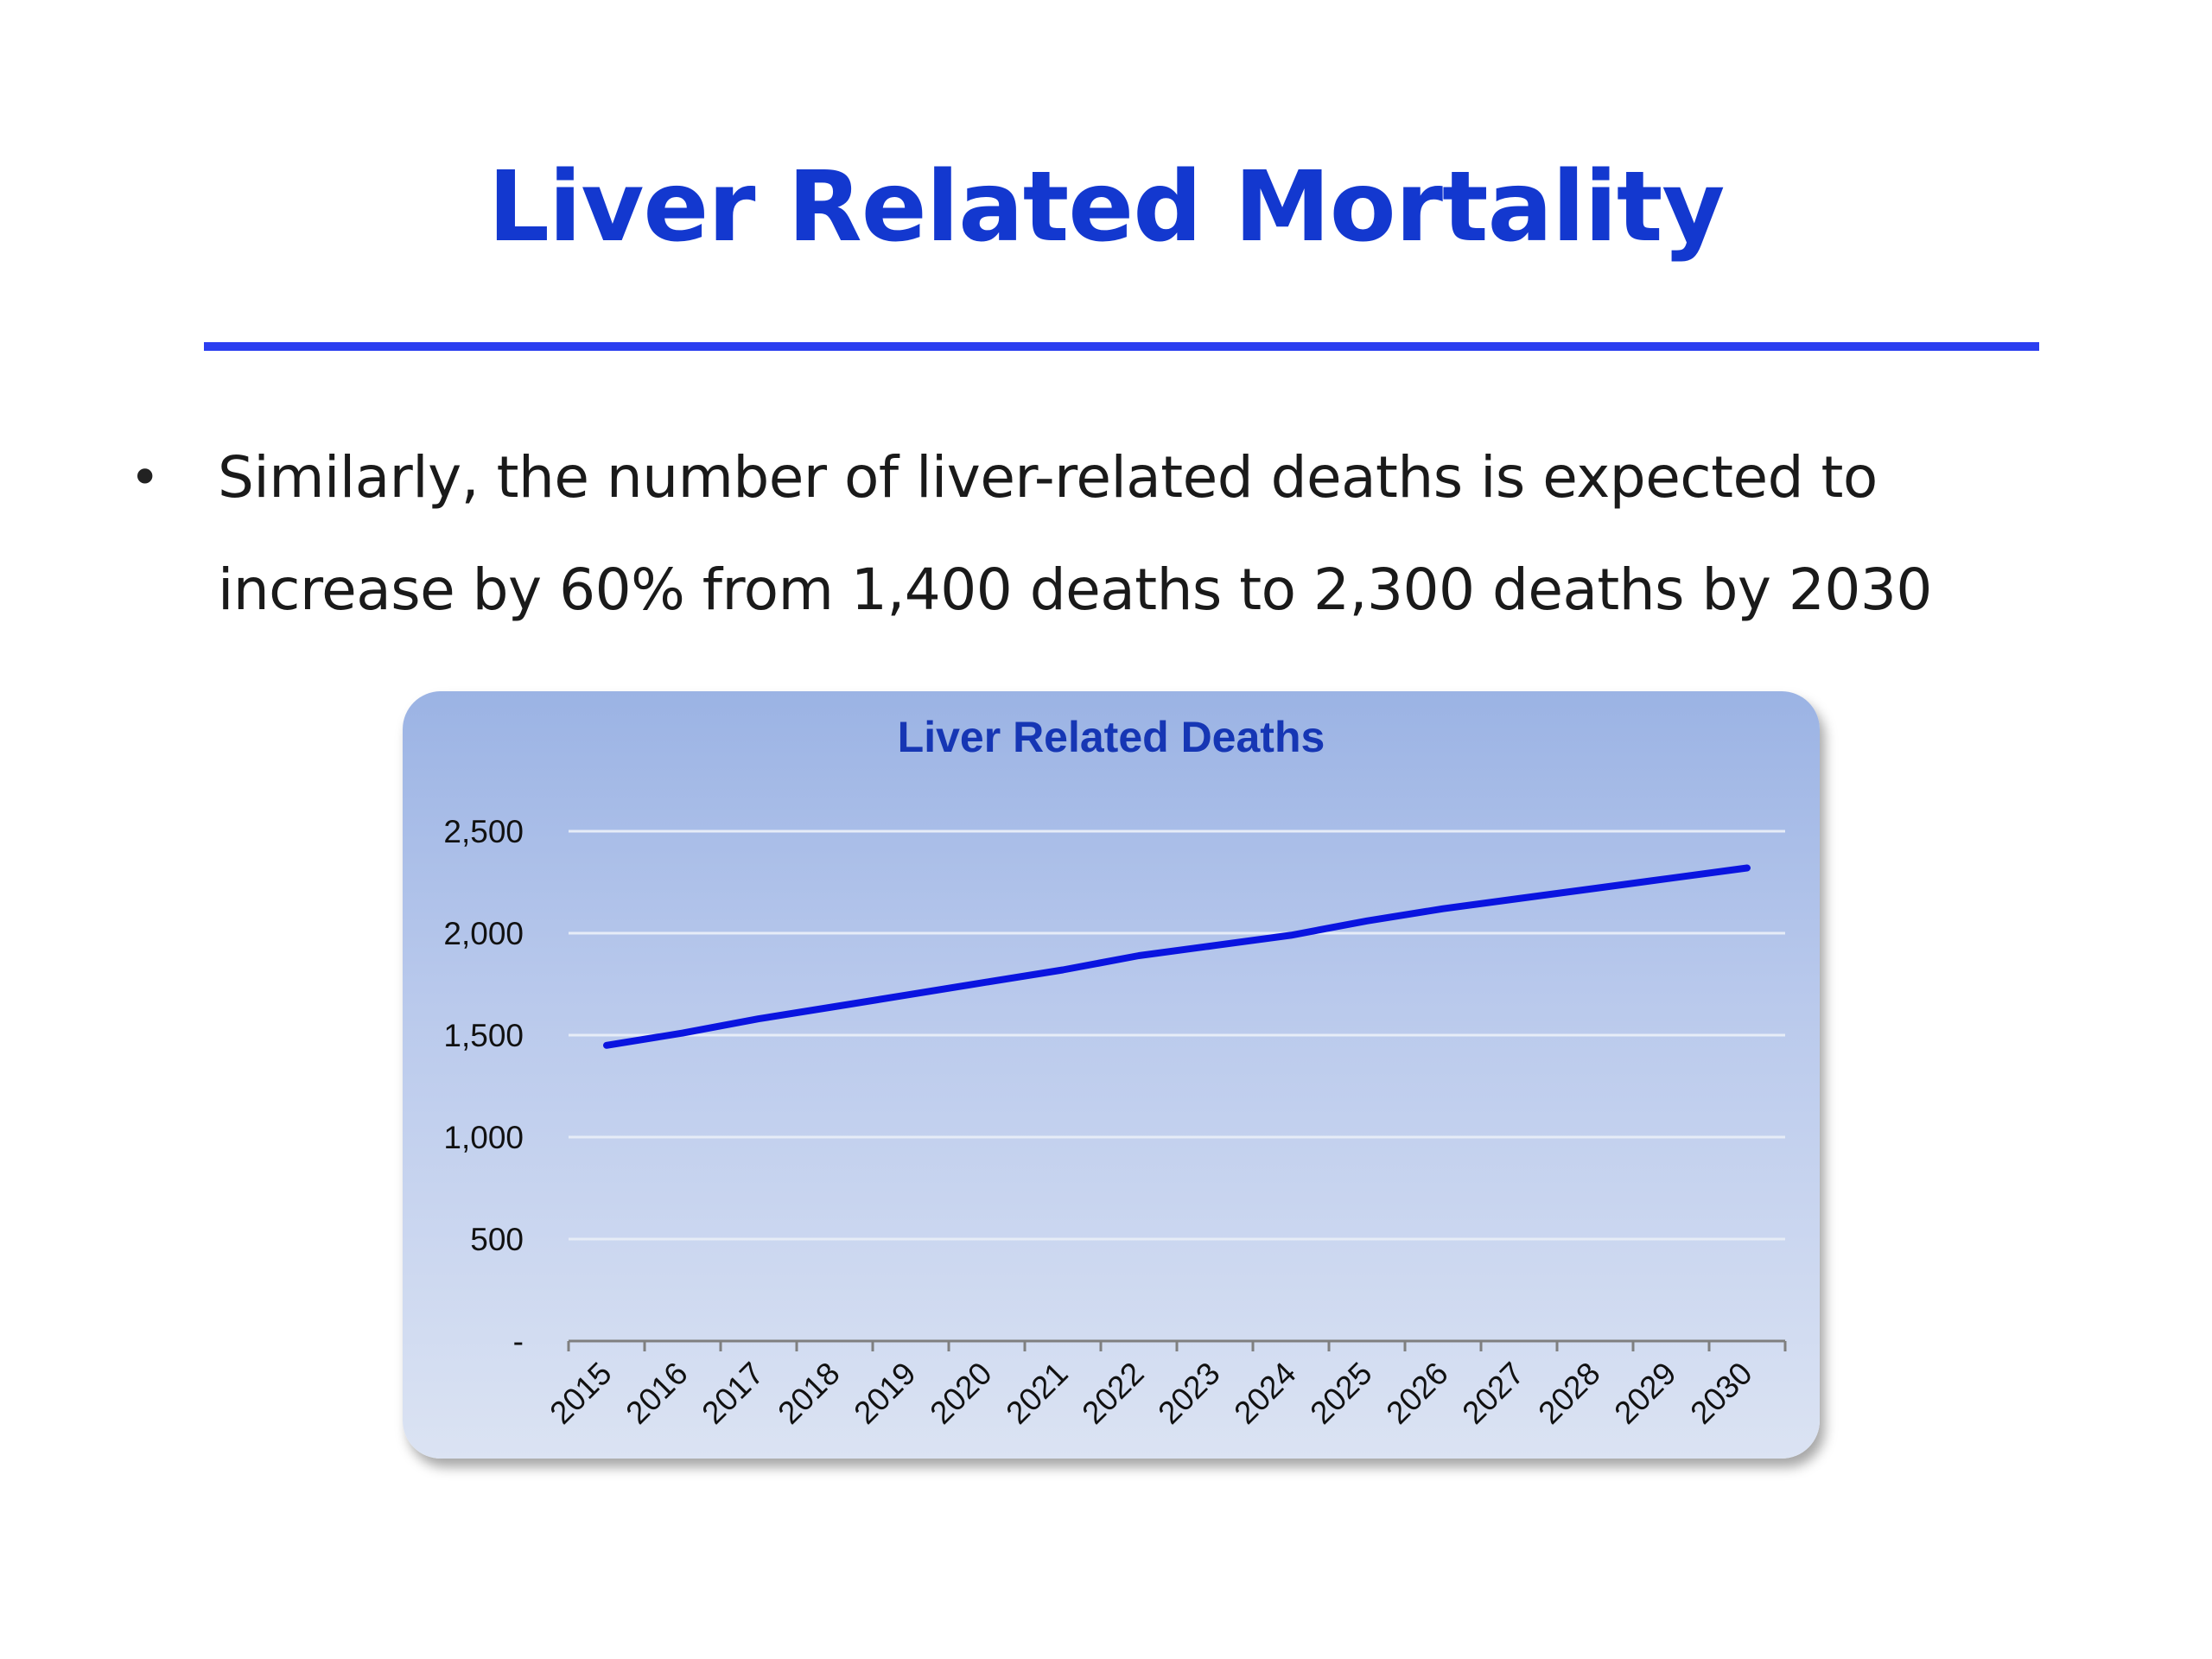 Image resolution: width=2212 pixels, height=1659 pixels. What do you see at coordinates (1644, 1393) in the screenshot?
I see `x-tick-label: 2029` at bounding box center [1644, 1393].